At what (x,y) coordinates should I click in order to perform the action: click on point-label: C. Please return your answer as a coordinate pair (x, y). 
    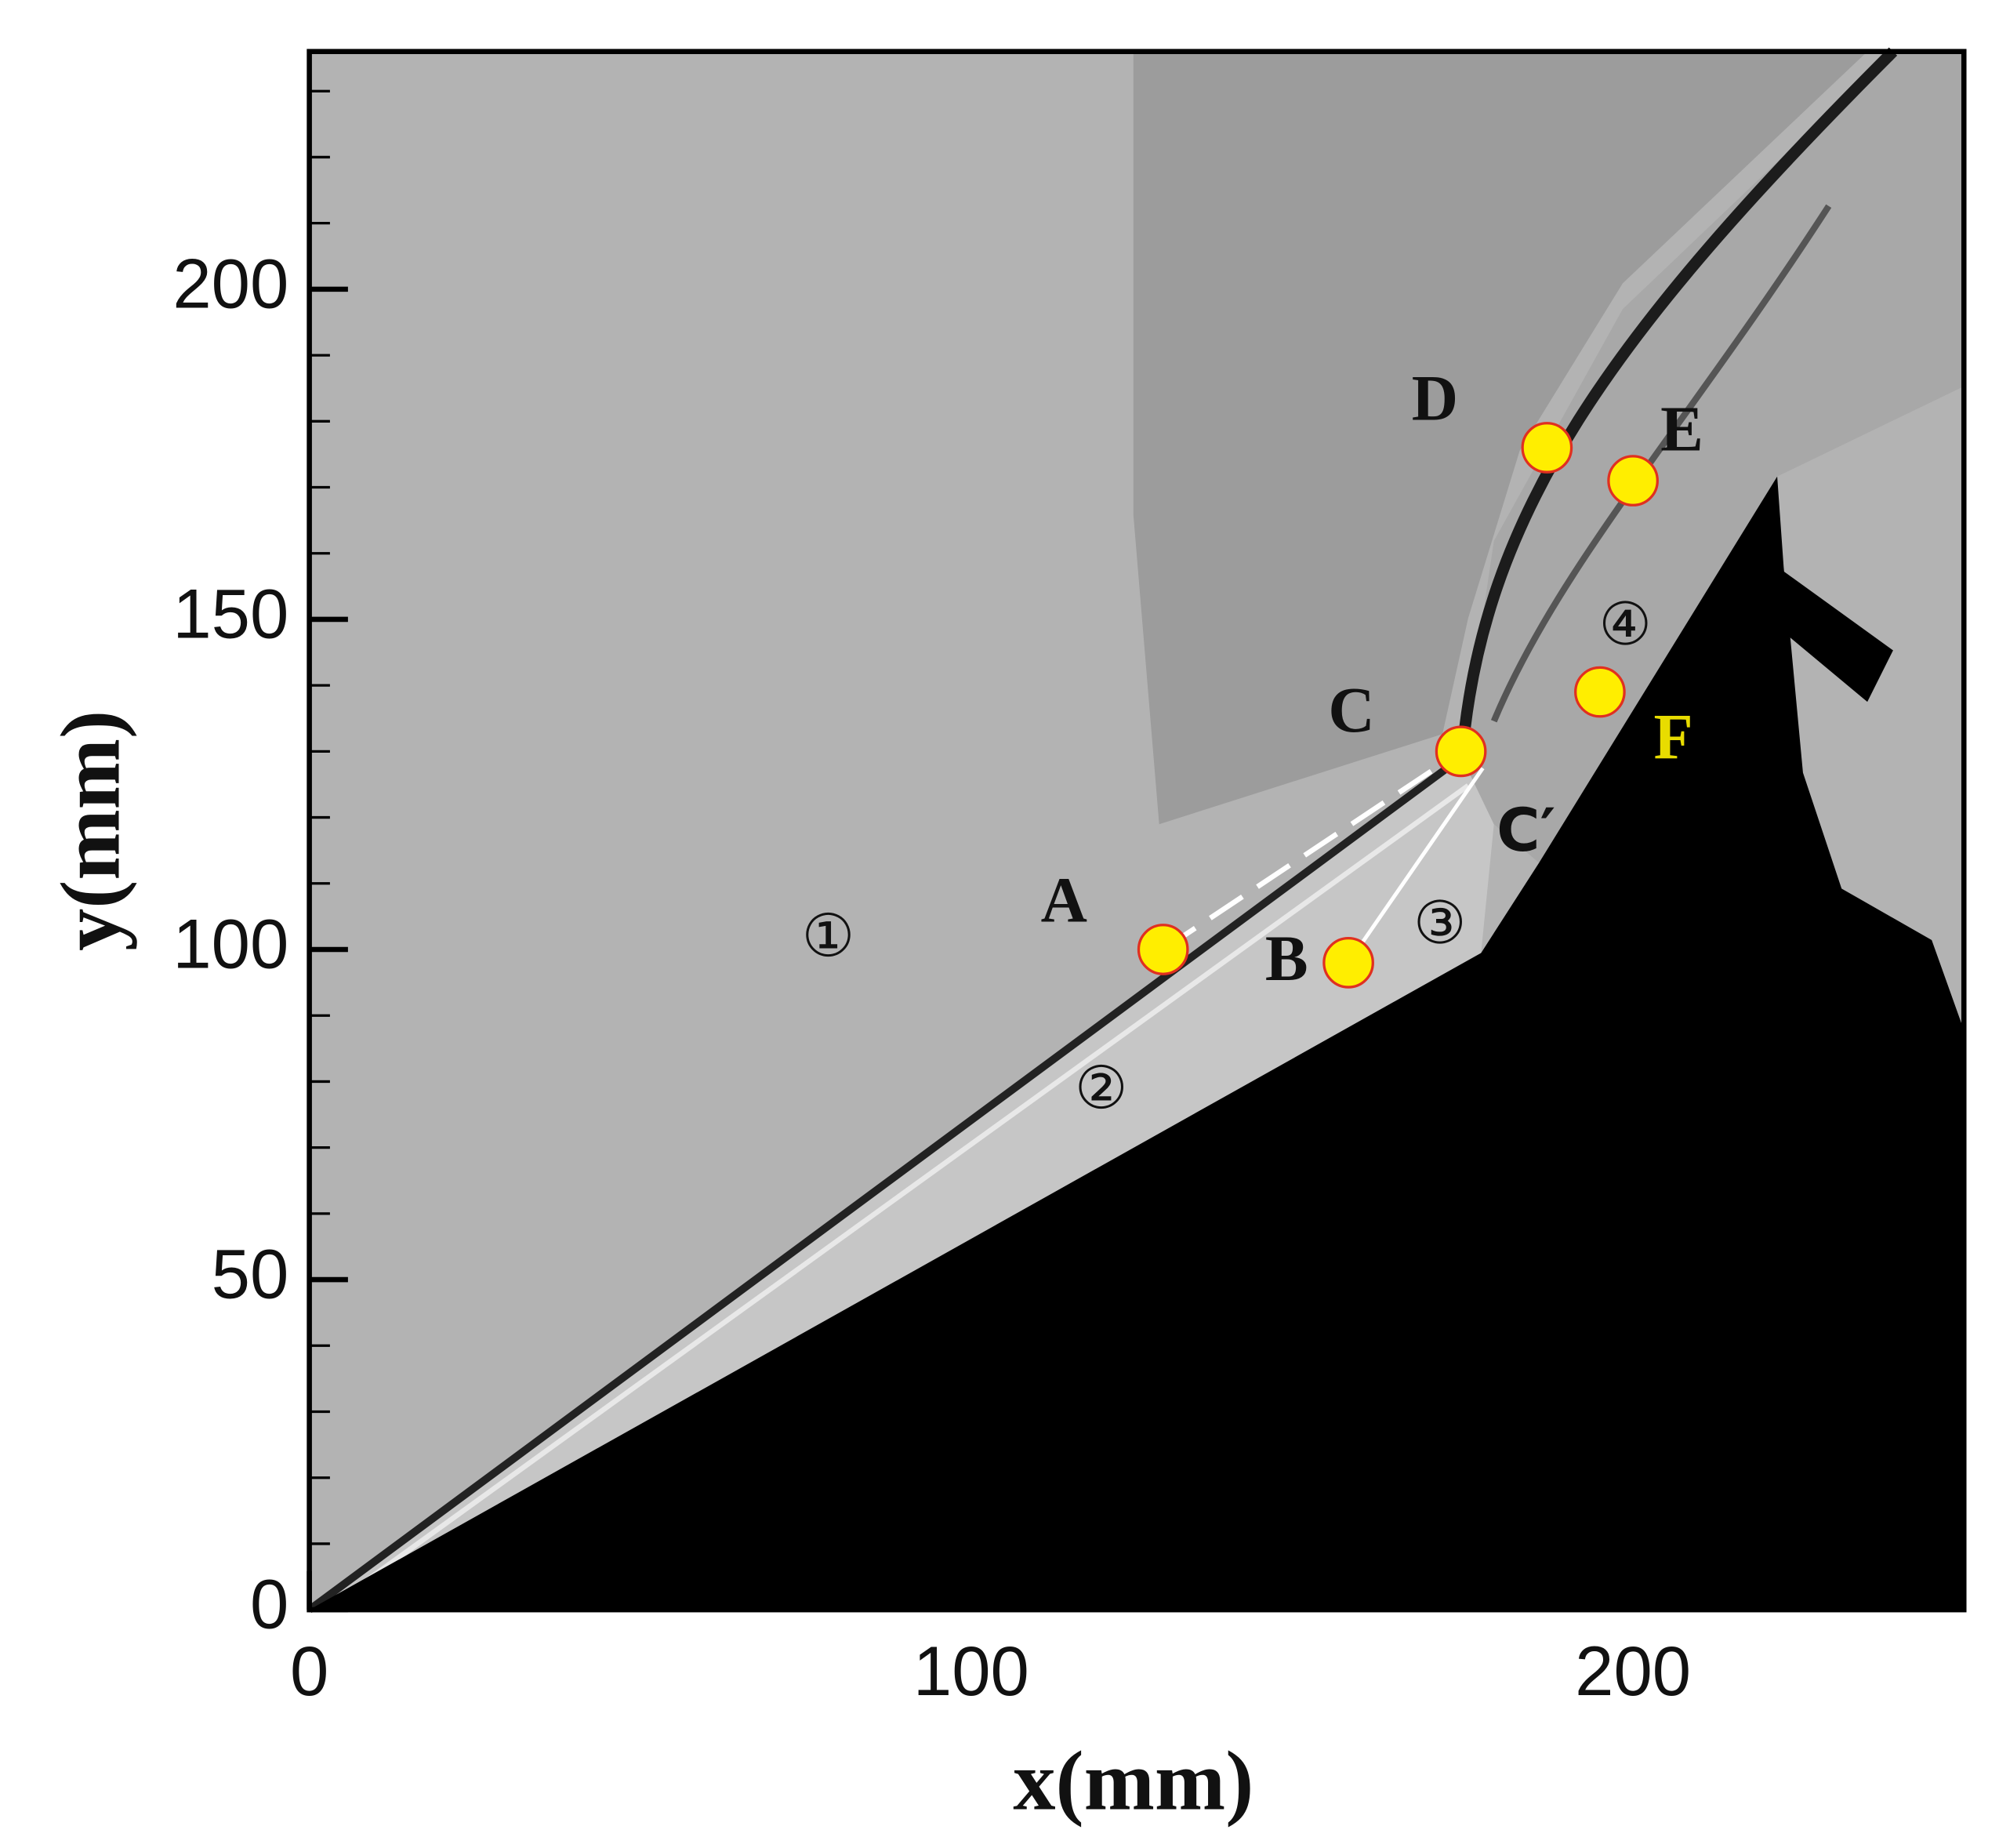
    Looking at the image, I should click on (1351, 710).